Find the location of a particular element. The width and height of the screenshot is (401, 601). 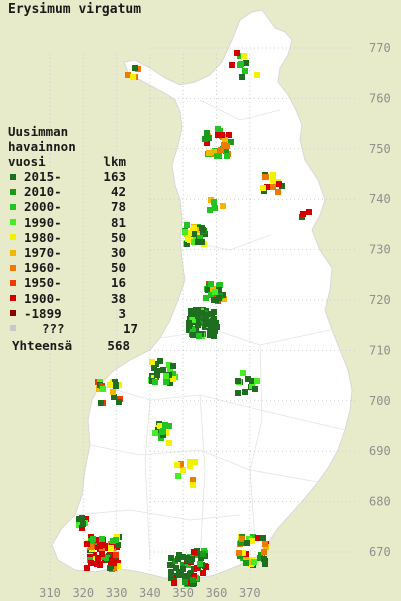

y-tick-label: 750 is located at coordinates (380, 149).